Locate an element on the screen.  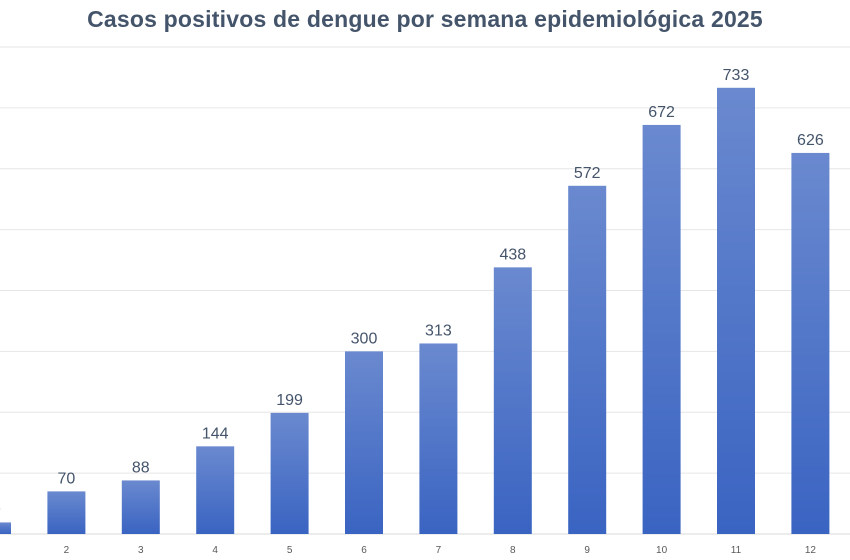
x-tick-label-2: 2 is located at coordinates (67, 550).